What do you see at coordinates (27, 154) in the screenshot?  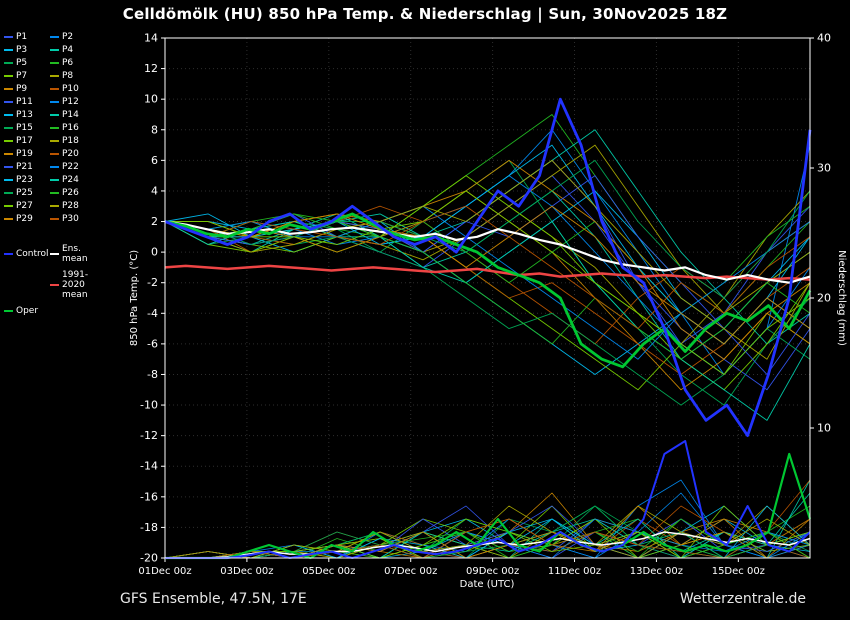 I see `legend-item: P19` at bounding box center [27, 154].